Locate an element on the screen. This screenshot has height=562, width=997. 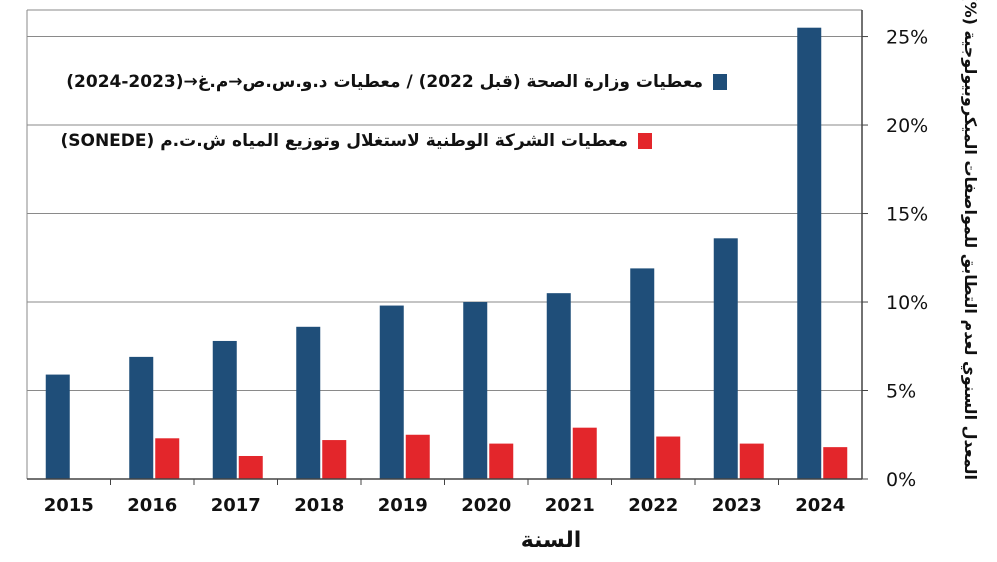
x-tick-label-2020: 2020 is located at coordinates (486, 505).